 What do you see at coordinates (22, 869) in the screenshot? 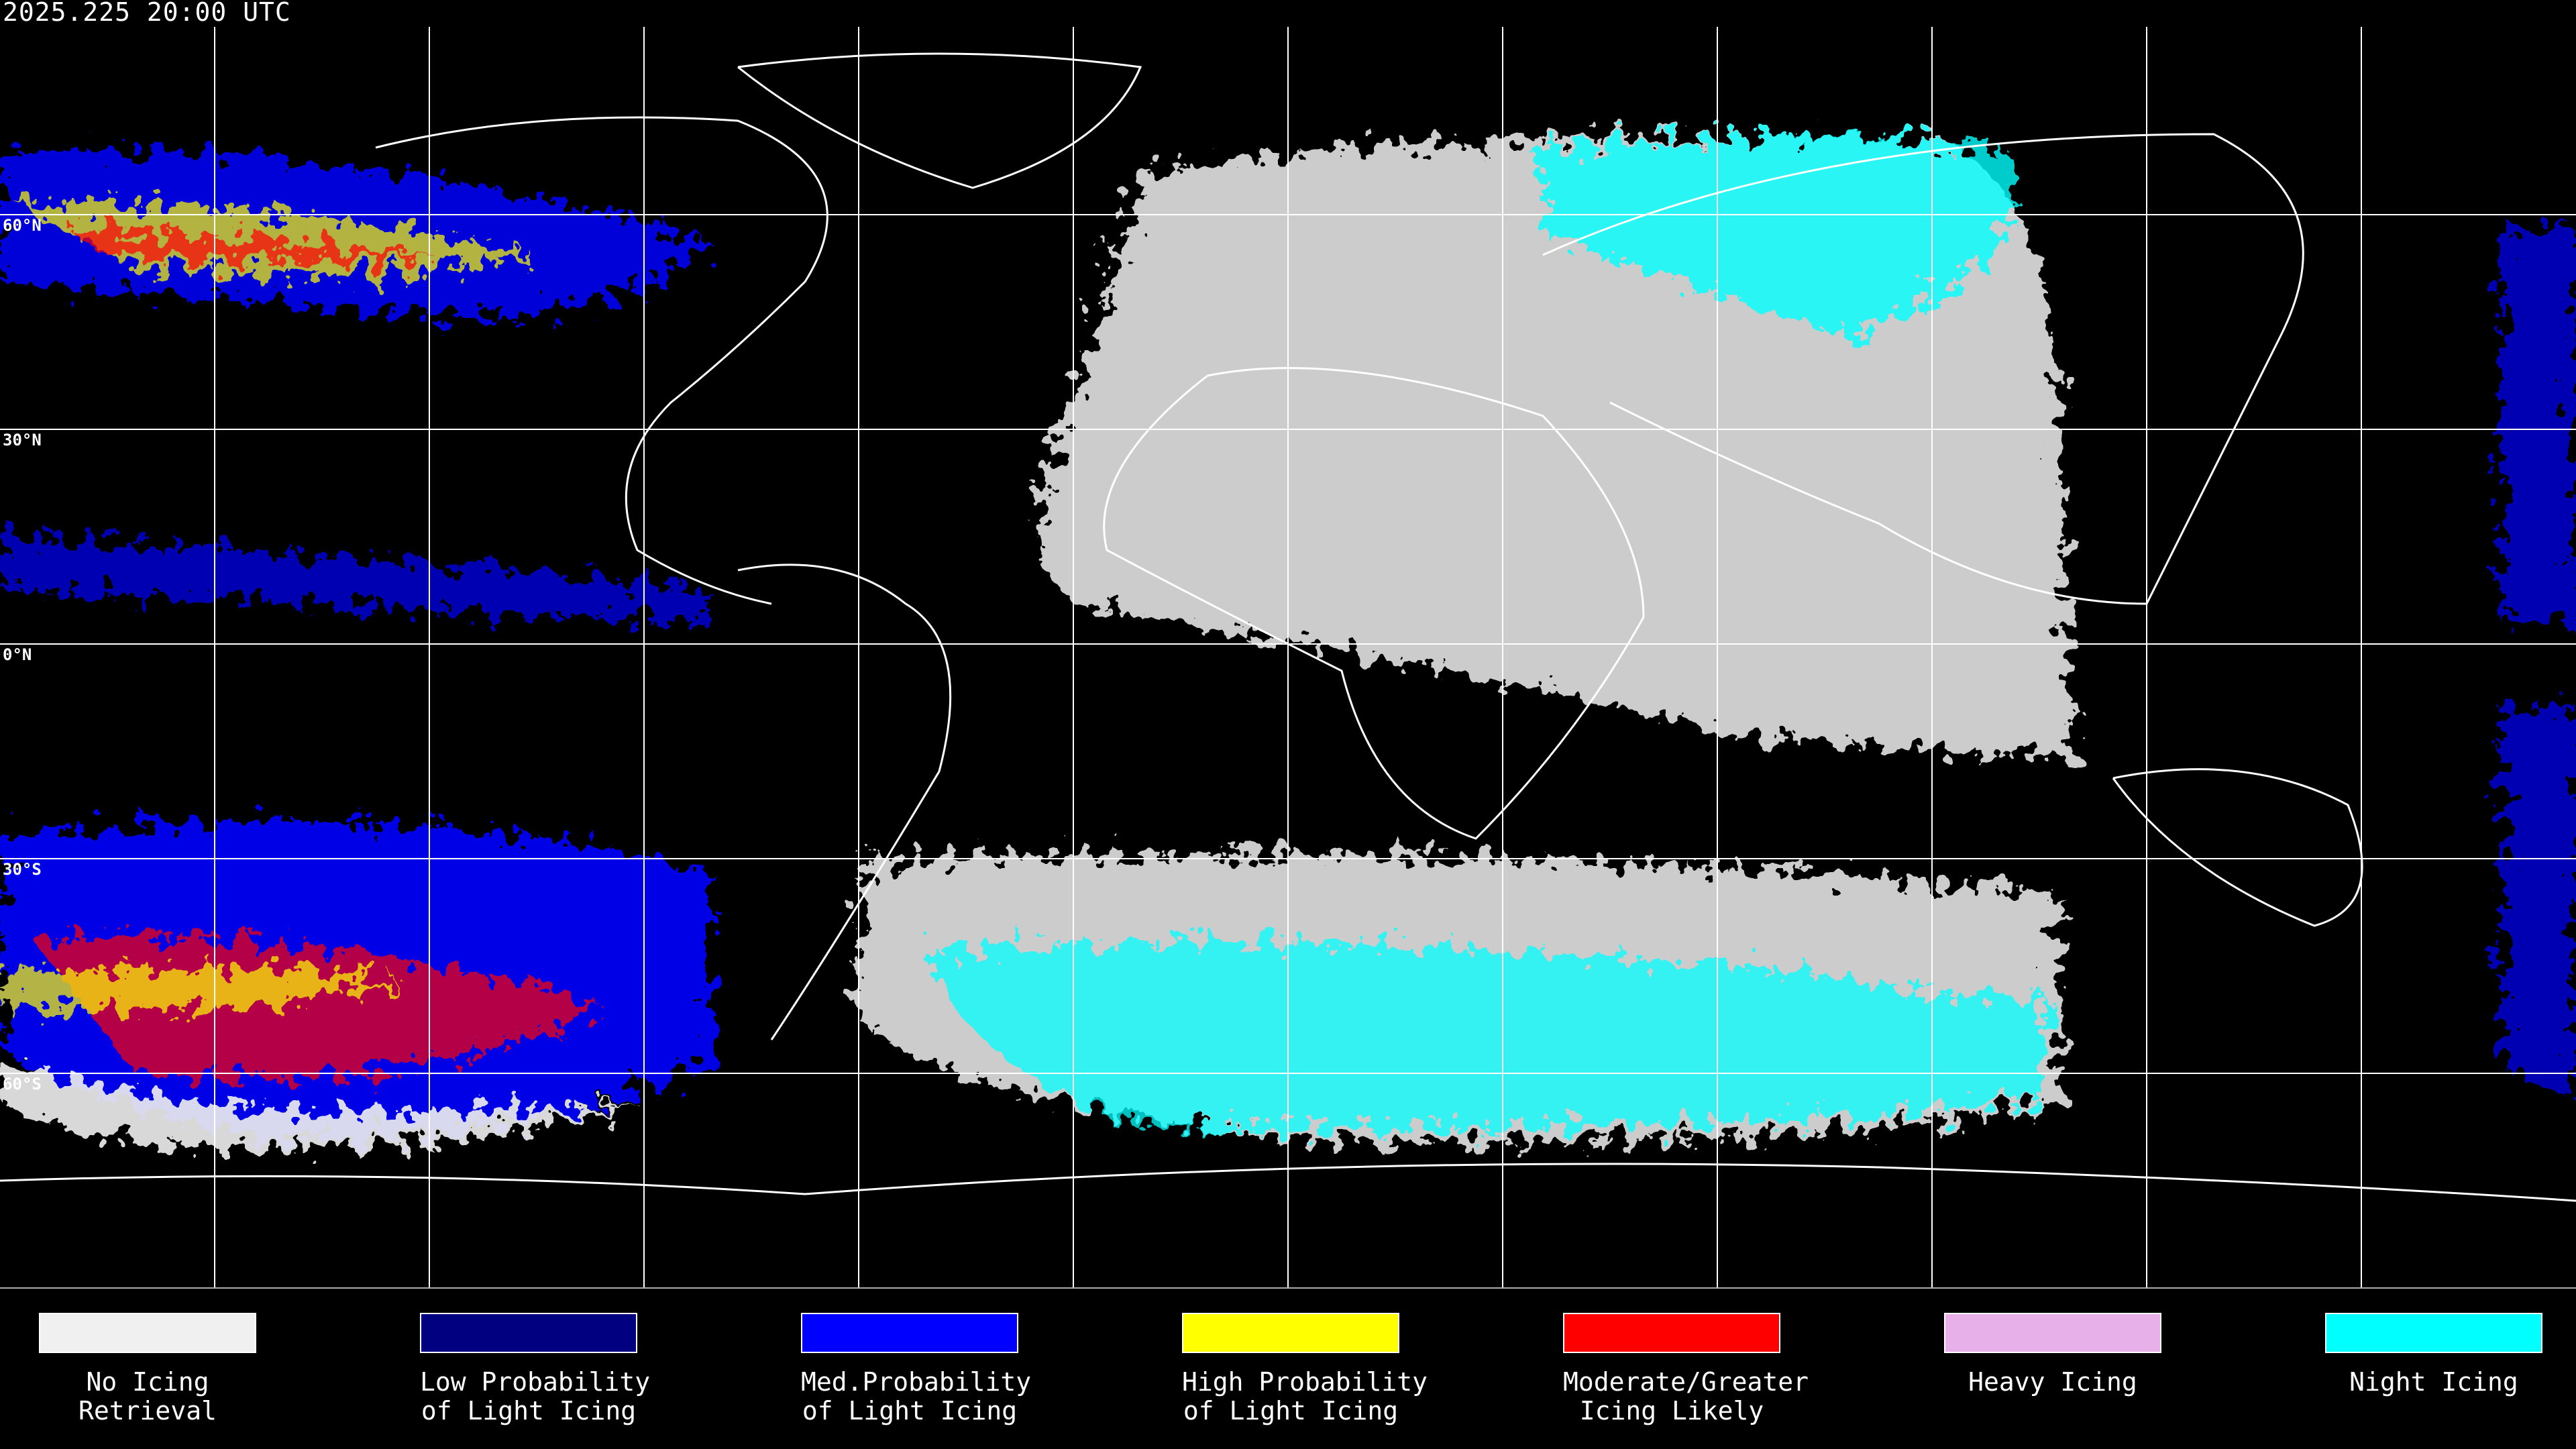
I see `lat-label-30s: 30°S` at bounding box center [22, 869].